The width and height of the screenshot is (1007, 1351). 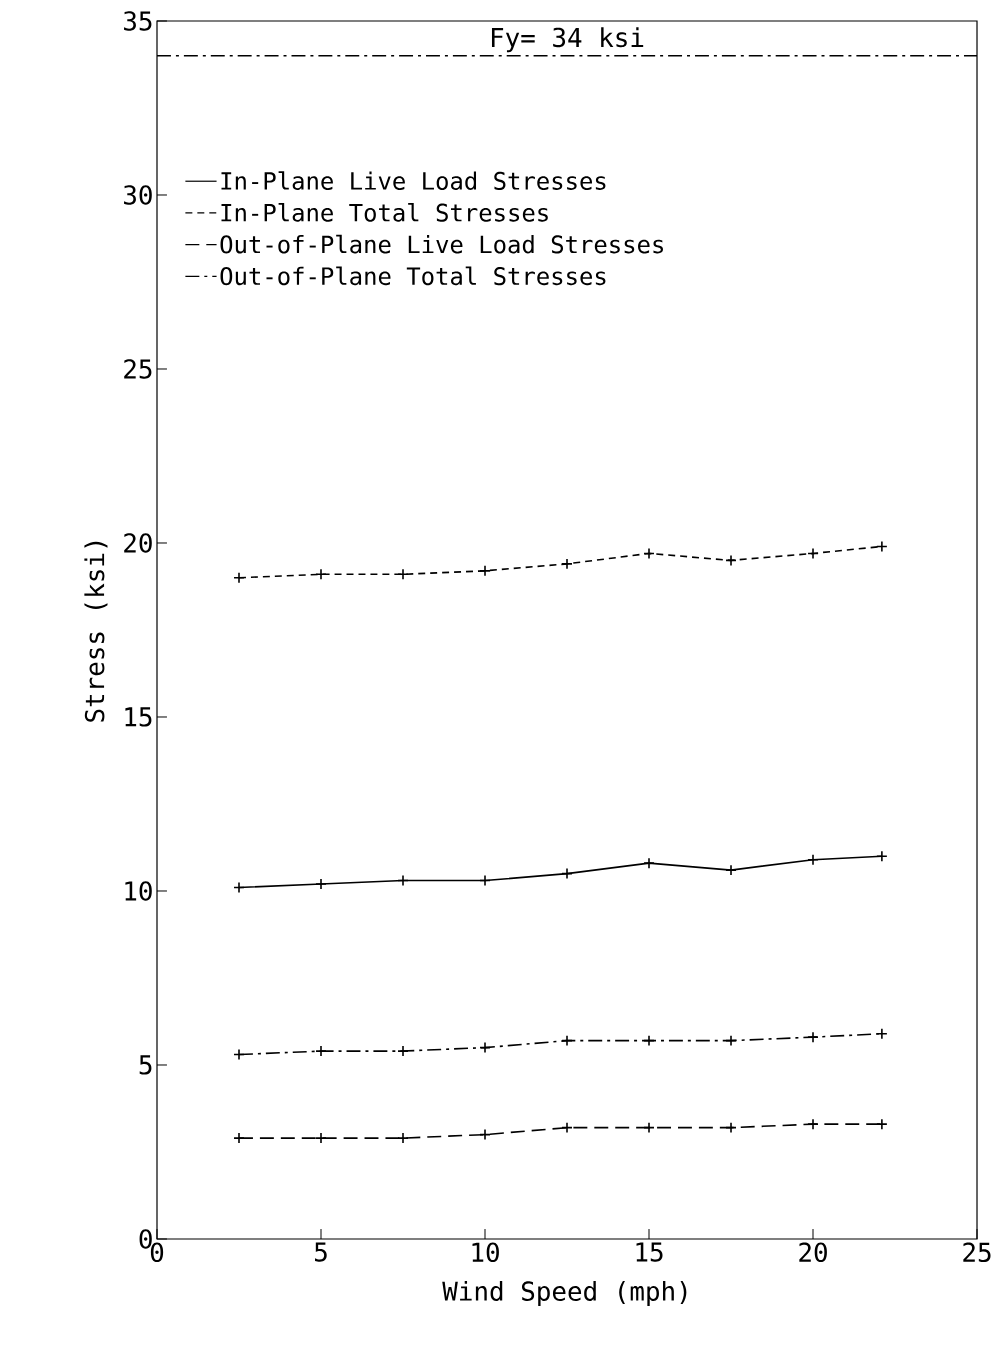 What do you see at coordinates (564, 1293) in the screenshot?
I see `x-axis-title: Wind Speed (mph)` at bounding box center [564, 1293].